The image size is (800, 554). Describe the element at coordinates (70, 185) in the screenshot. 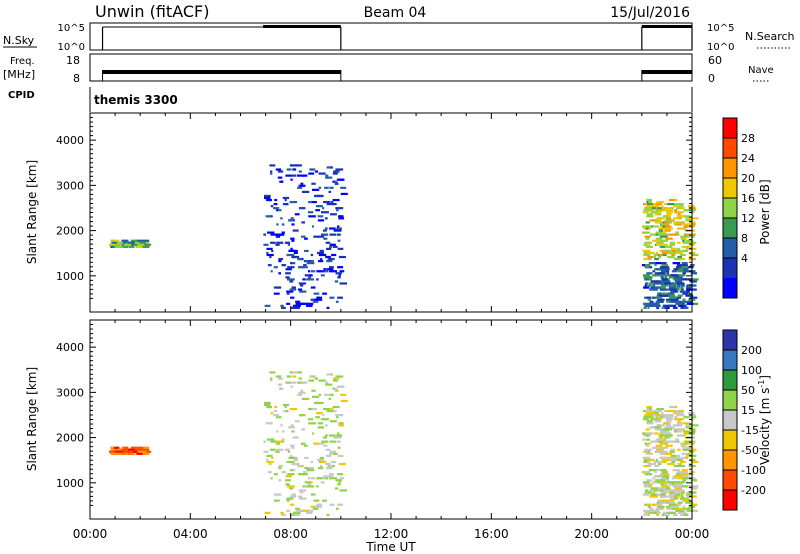

I see `power-y-tick-label: 3000` at that location.